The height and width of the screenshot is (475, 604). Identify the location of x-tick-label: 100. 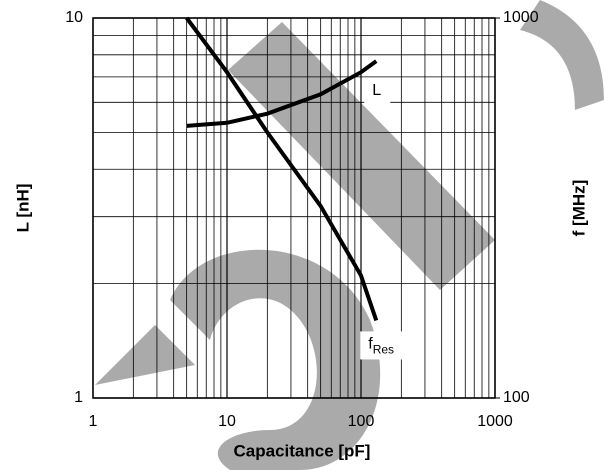
(361, 421).